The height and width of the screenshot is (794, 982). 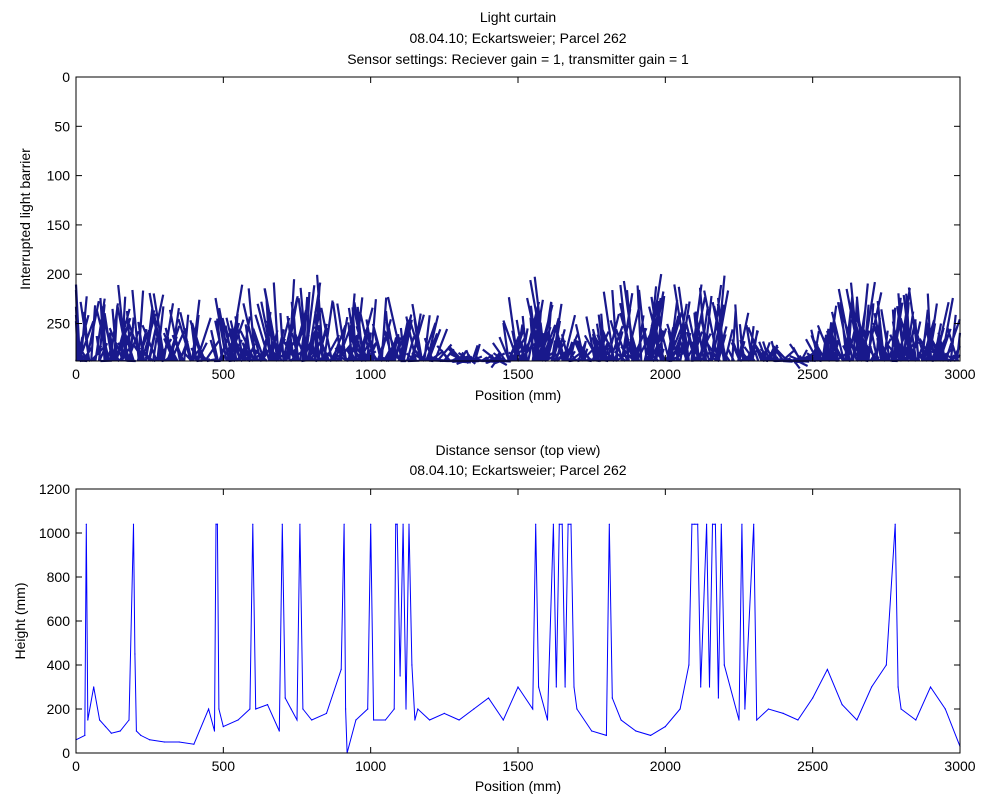 I want to click on light-curtain-title-line-1: Light curtain, so click(x=518, y=17).